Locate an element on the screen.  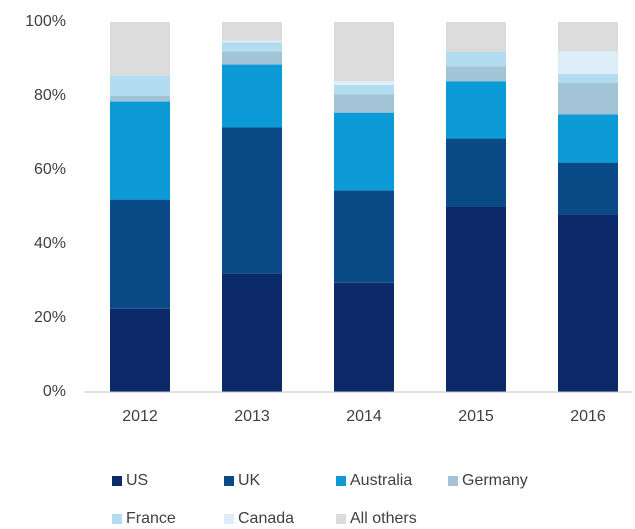
x-tick-label: 2016 is located at coordinates (588, 416).